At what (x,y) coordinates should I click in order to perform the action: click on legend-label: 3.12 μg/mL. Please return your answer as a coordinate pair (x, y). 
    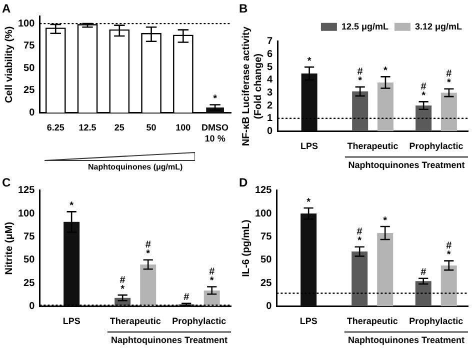
    Looking at the image, I should click on (438, 26).